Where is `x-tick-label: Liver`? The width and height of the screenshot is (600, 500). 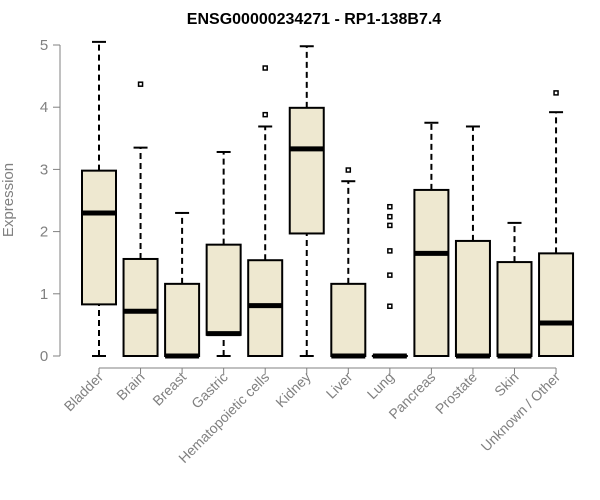
x-tick-label: Liver is located at coordinates (339, 385).